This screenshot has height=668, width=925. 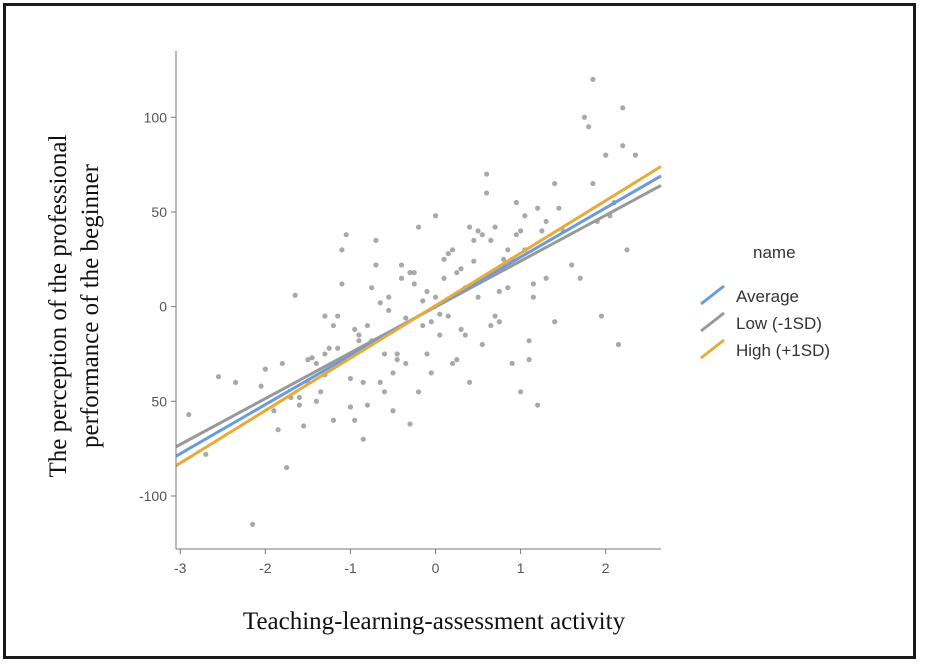 What do you see at coordinates (767, 296) in the screenshot?
I see `legend-label: Average` at bounding box center [767, 296].